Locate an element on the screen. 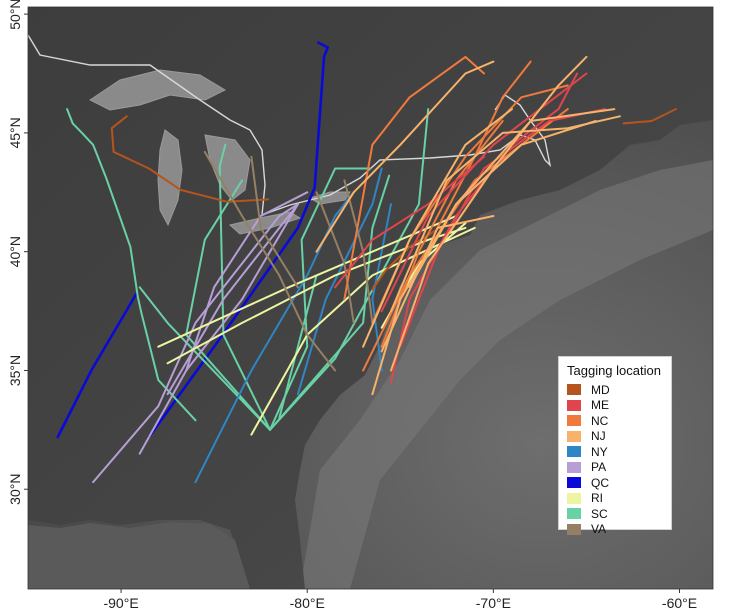  x-tick-label: -90°E is located at coordinates (120, 603).